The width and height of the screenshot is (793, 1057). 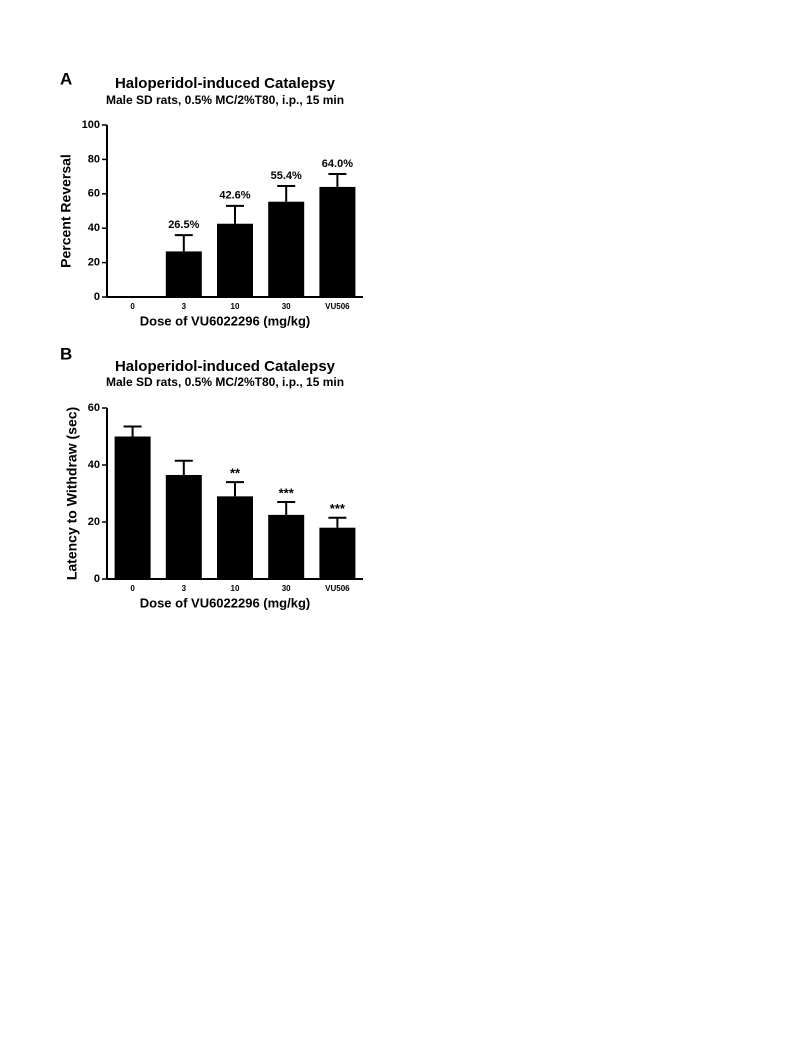 I want to click on y-tick-label: 80, so click(x=94, y=159).